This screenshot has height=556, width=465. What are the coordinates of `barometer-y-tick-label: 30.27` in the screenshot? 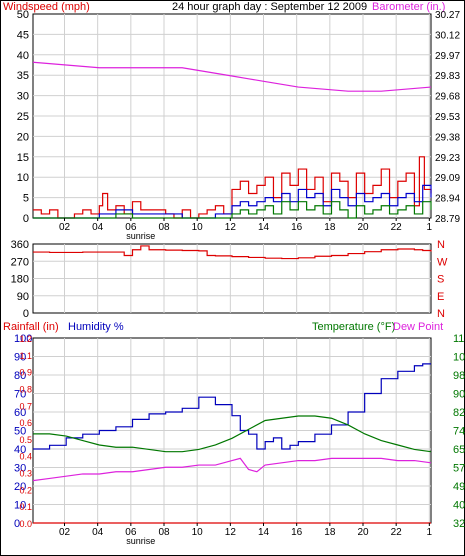 It's located at (447, 15).